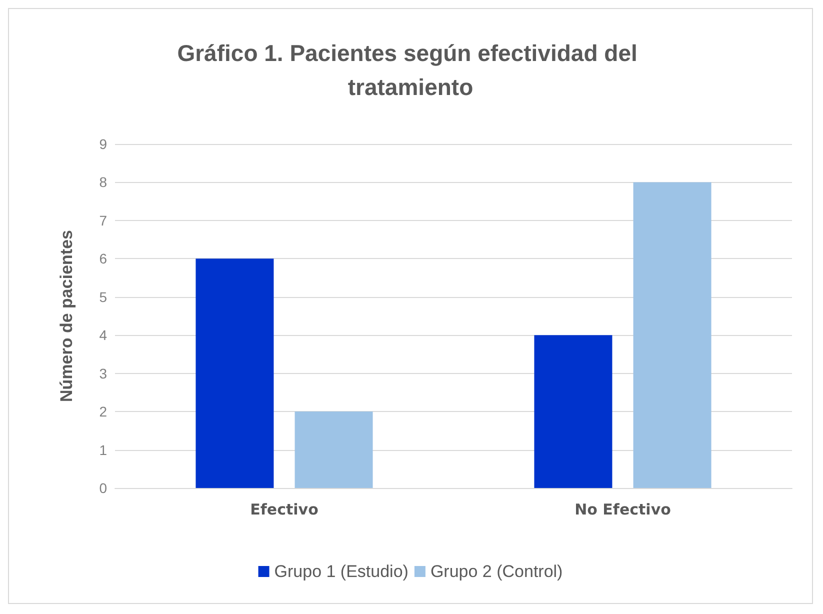 The height and width of the screenshot is (614, 823). What do you see at coordinates (103, 335) in the screenshot?
I see `y-tick-label: 4` at bounding box center [103, 335].